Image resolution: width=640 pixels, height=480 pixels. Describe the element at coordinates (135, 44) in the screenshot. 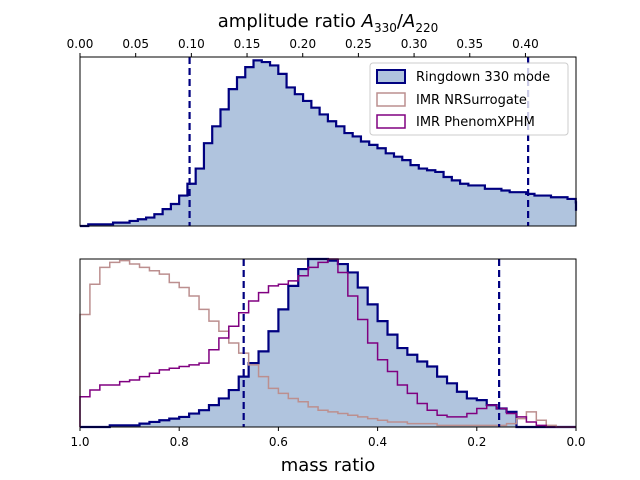

I see `x-tick-label-0-1: 0.05` at that location.